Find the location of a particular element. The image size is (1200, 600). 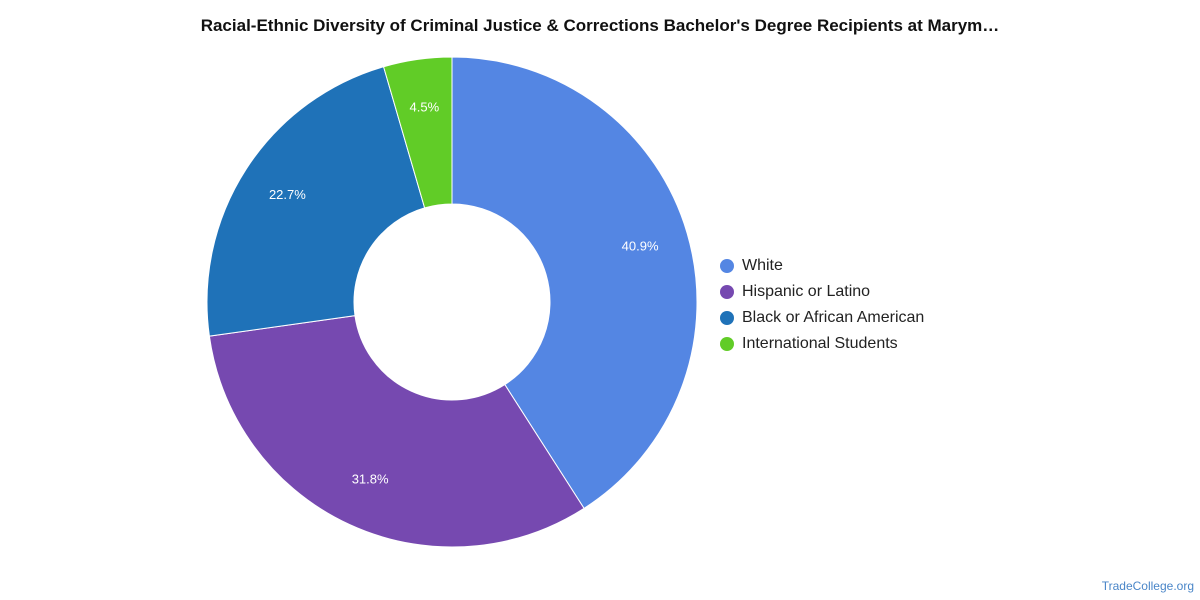

slice-international-students is located at coordinates (417, 132).